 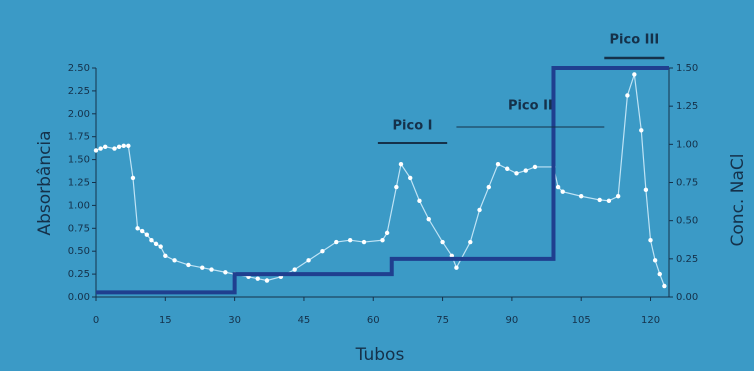 I want to click on y2-tick-label: 0.75, so click(x=687, y=183).